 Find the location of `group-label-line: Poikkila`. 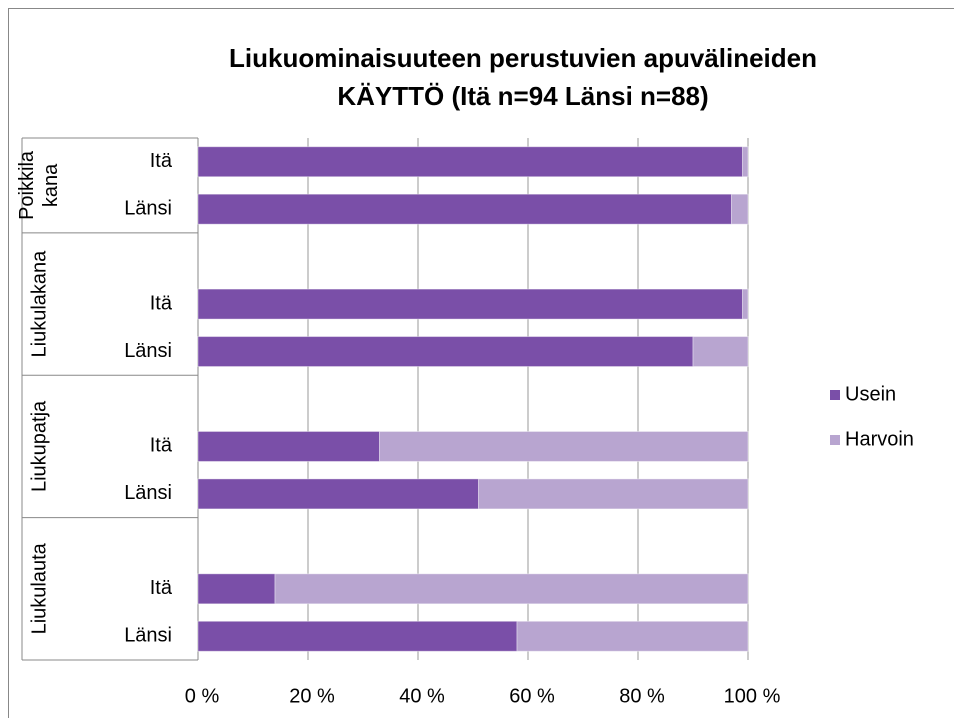

group-label-line: Poikkila is located at coordinates (27, 185).